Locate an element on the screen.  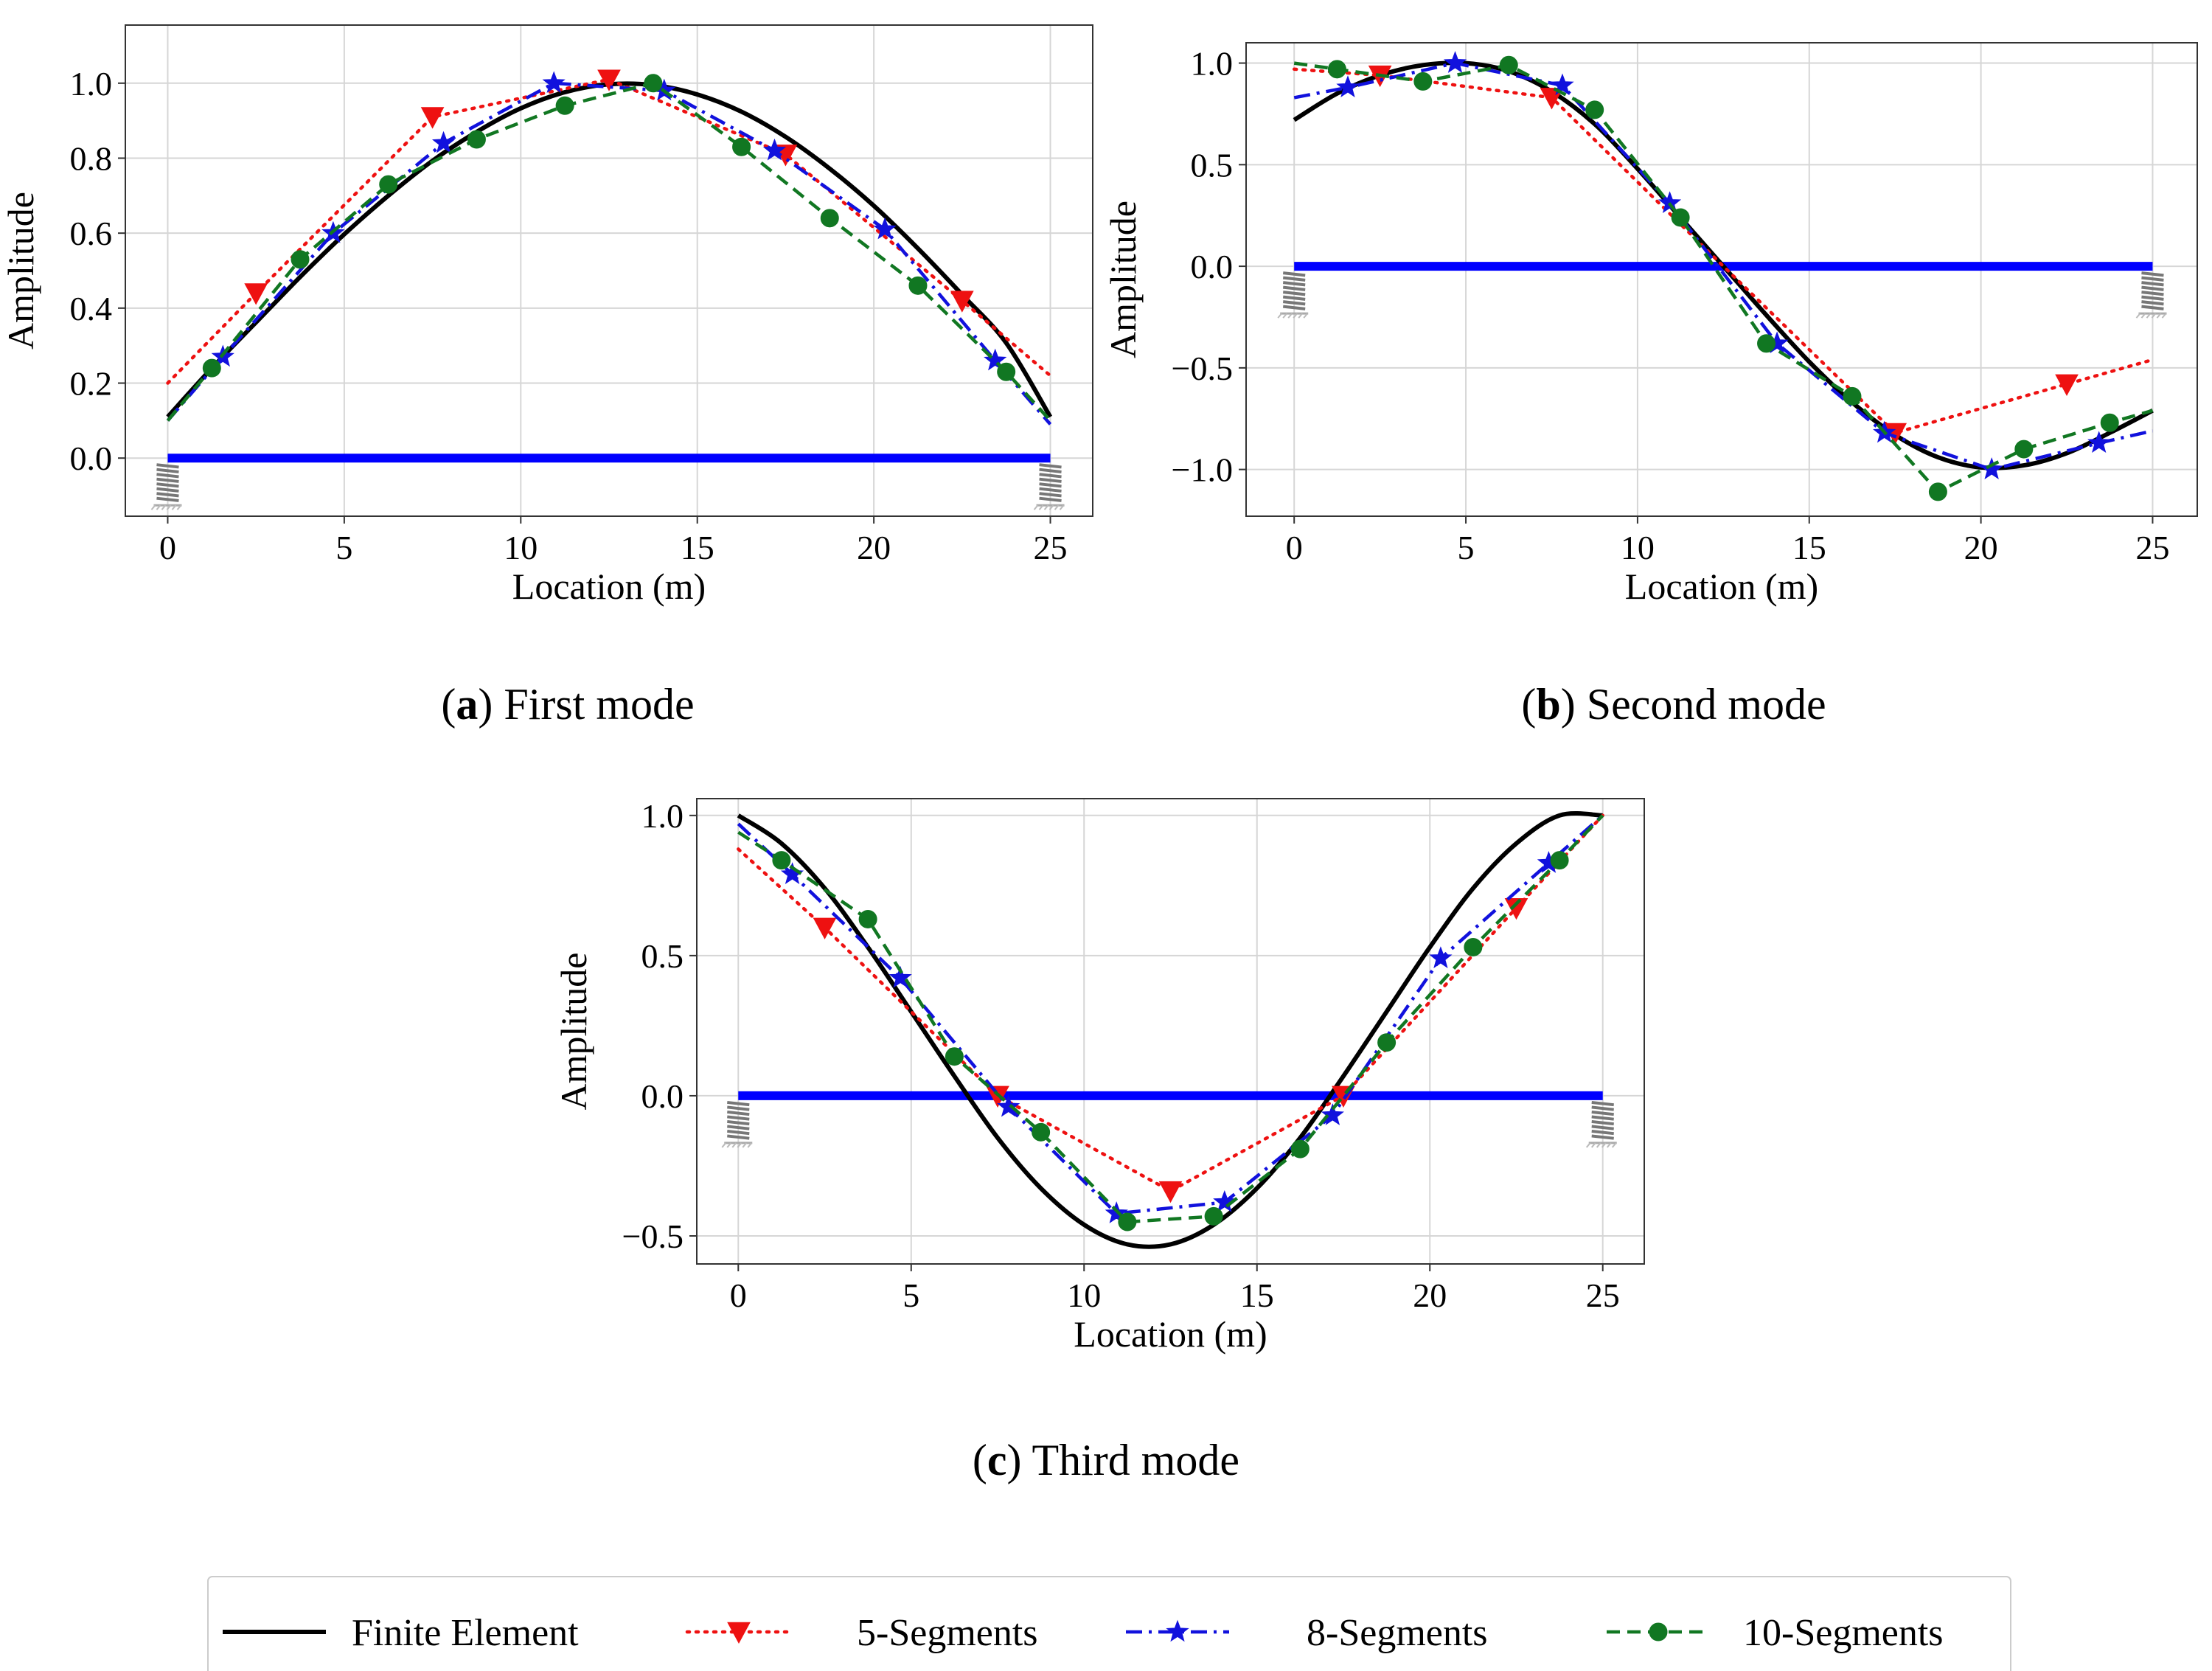
legend-label: 5-Segments is located at coordinates (947, 1633).